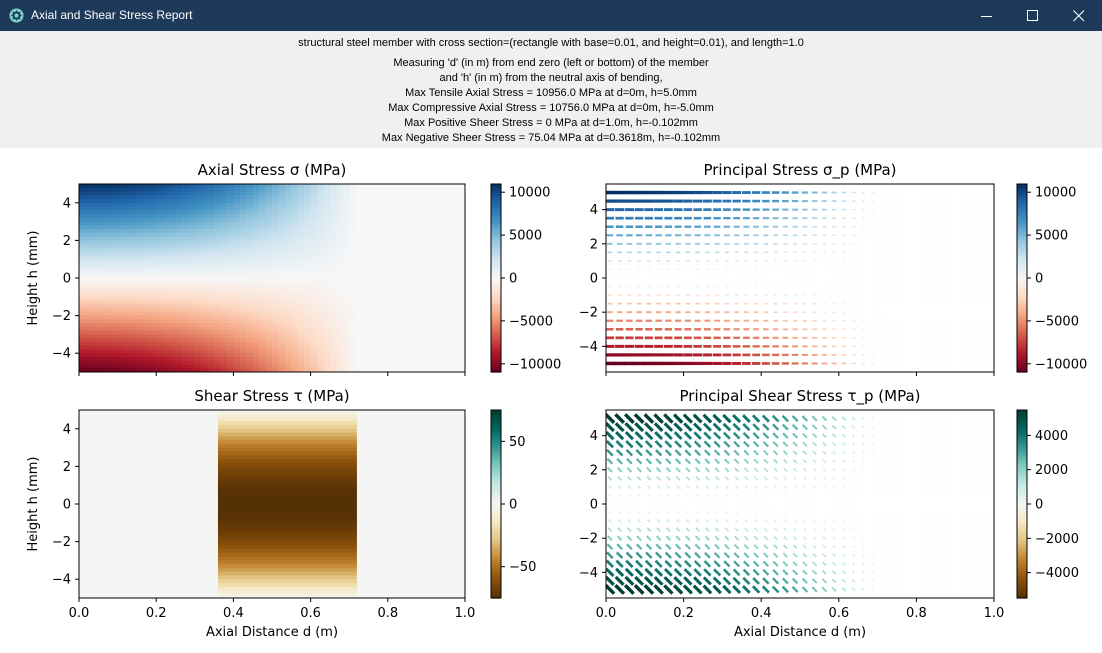 The image size is (1102, 653). Describe the element at coordinates (517, 442) in the screenshot. I see `colorbar-tick-label: 50` at that location.